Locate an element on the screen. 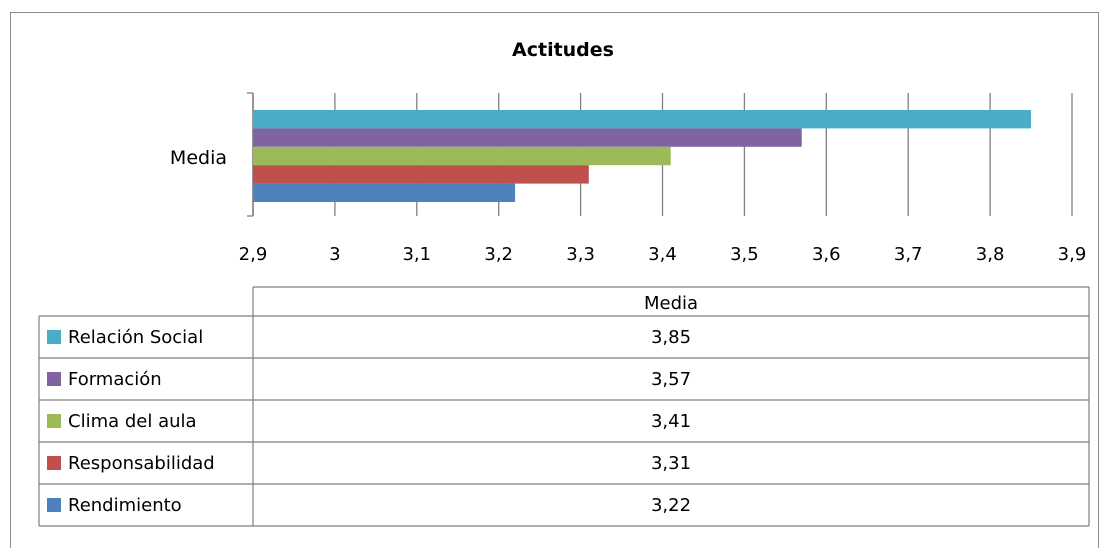 The height and width of the screenshot is (548, 1103). x-tick-label: 3,3 is located at coordinates (580, 254).